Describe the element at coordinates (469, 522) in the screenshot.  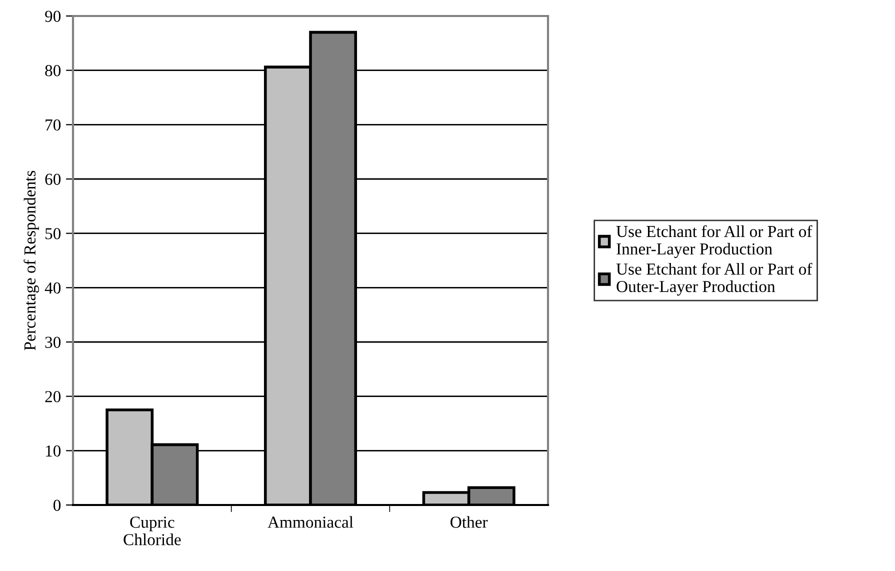
I see `x-tick-label: Other` at that location.